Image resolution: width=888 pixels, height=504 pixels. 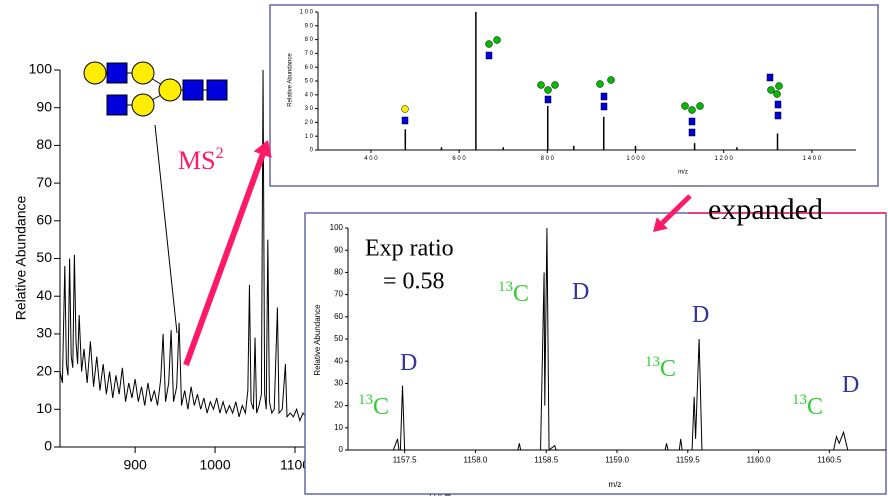 What do you see at coordinates (295, 464) in the screenshot?
I see `x-tick-label: 1100` at bounding box center [295, 464].